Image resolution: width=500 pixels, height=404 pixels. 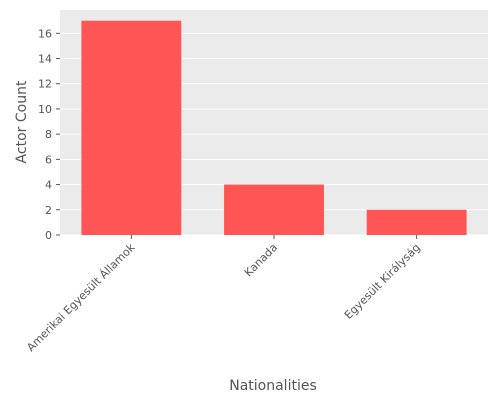 I want to click on y-tick-label: 14, so click(x=45, y=59).